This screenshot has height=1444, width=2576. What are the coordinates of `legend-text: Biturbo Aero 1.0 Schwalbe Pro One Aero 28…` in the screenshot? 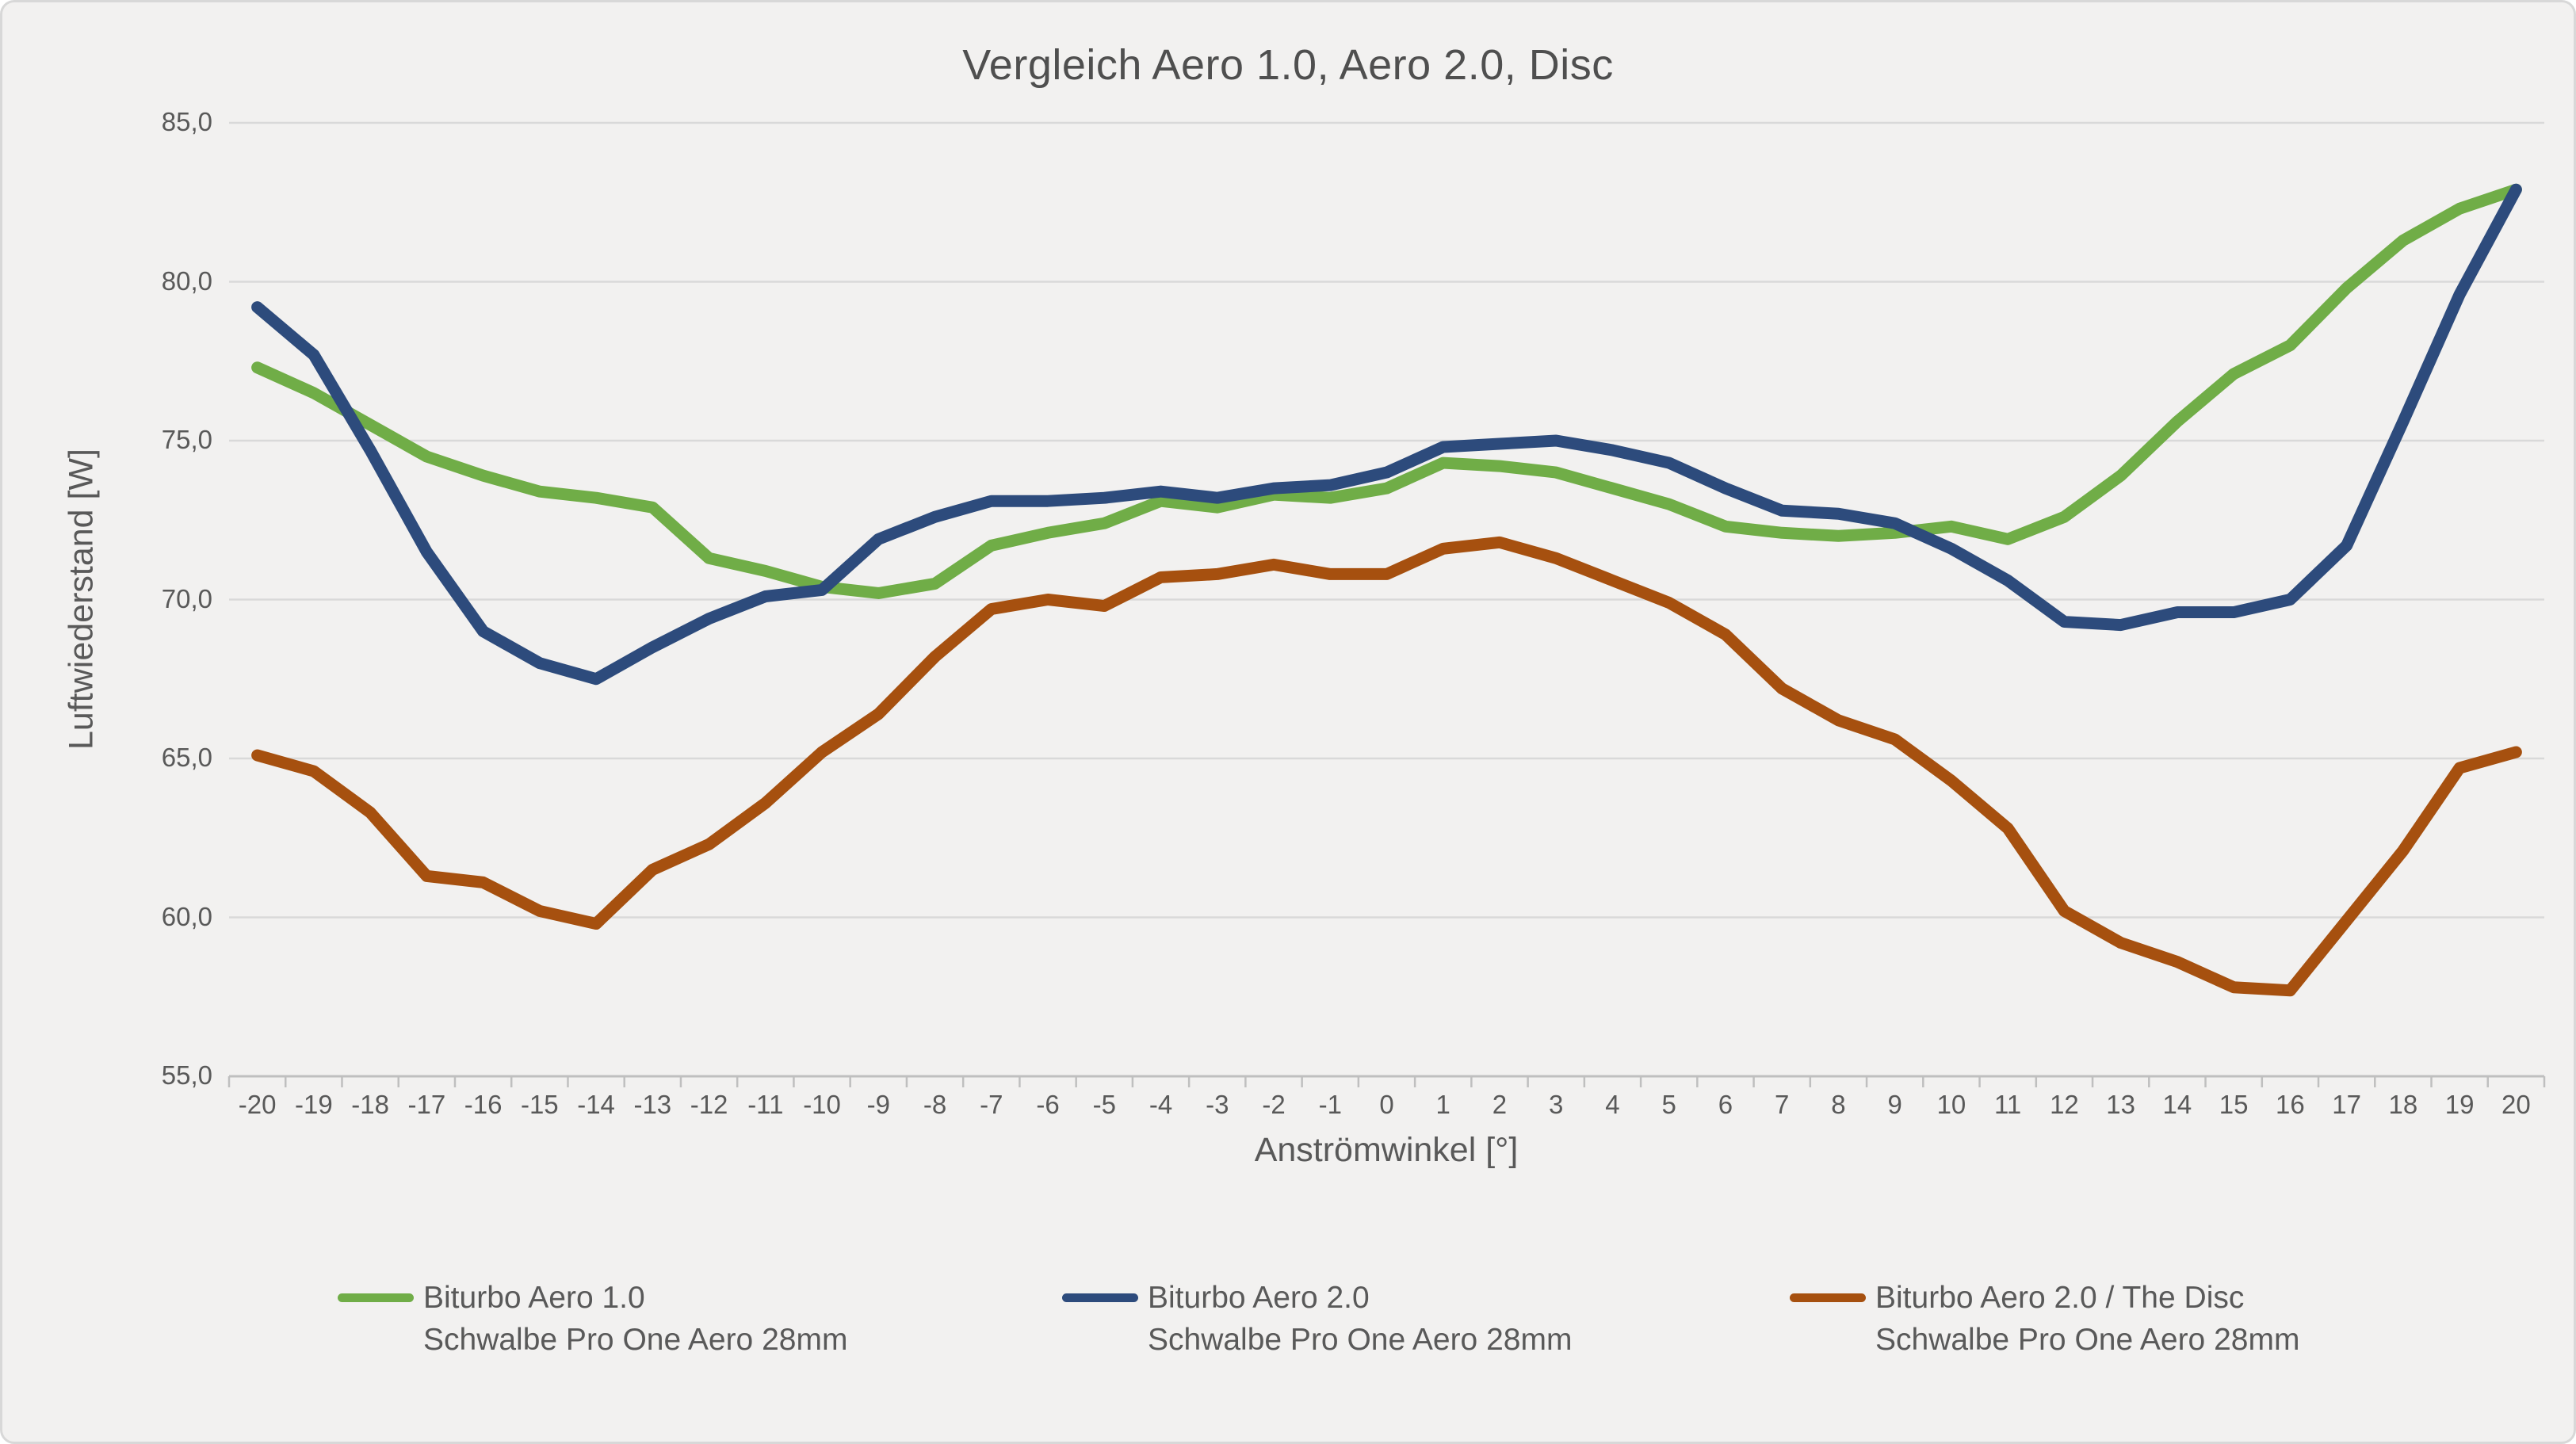 It's located at (635, 1319).